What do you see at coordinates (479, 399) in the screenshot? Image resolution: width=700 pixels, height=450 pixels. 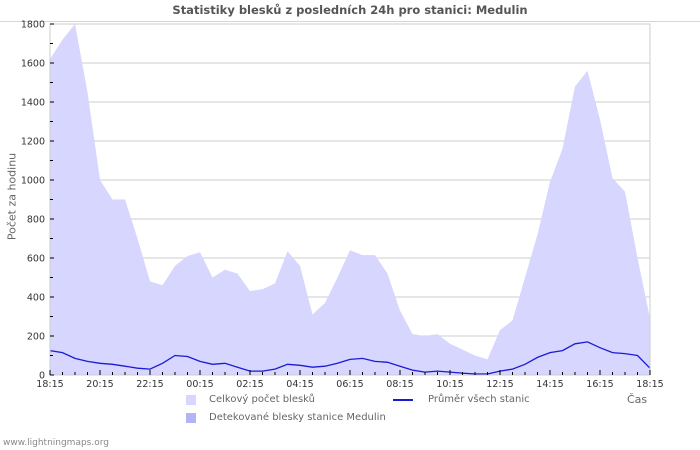 I see `legend-label-average: Průměr všech stanic` at bounding box center [479, 399].